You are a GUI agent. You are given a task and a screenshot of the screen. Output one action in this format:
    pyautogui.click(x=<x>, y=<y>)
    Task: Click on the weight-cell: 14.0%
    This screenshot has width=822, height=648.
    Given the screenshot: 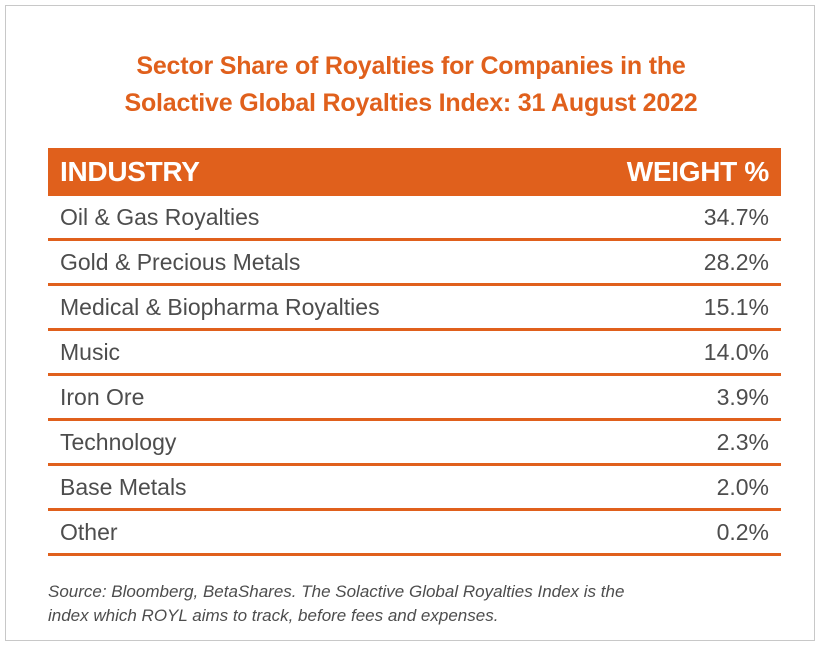 What is the action you would take?
    pyautogui.click(x=736, y=351)
    